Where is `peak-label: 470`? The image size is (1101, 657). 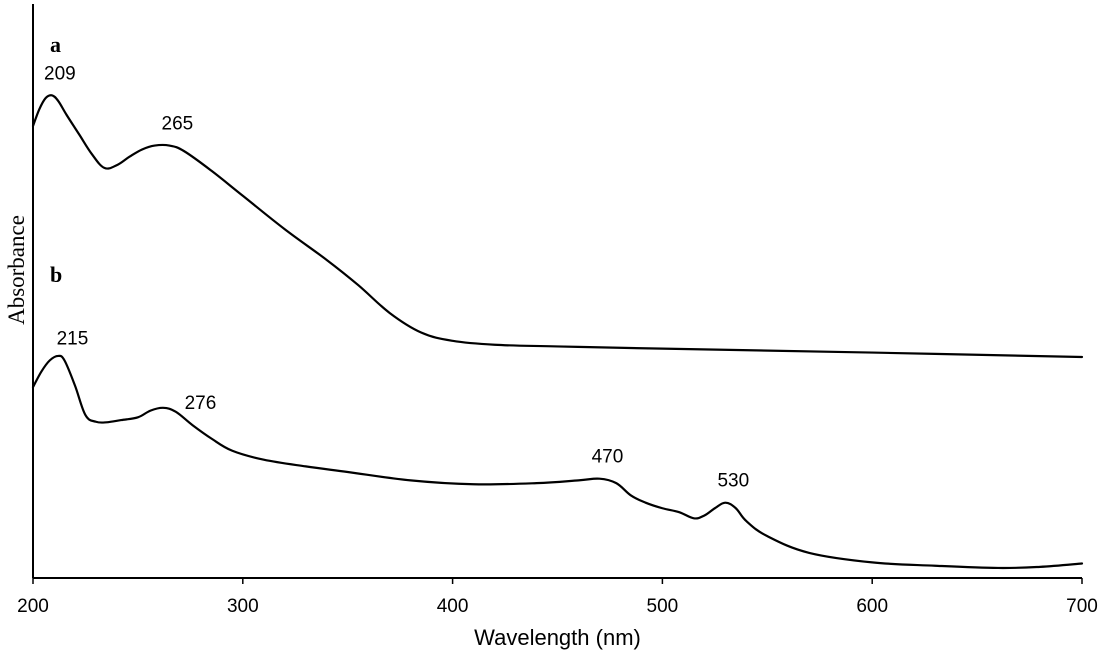
peak-label: 470 is located at coordinates (608, 457).